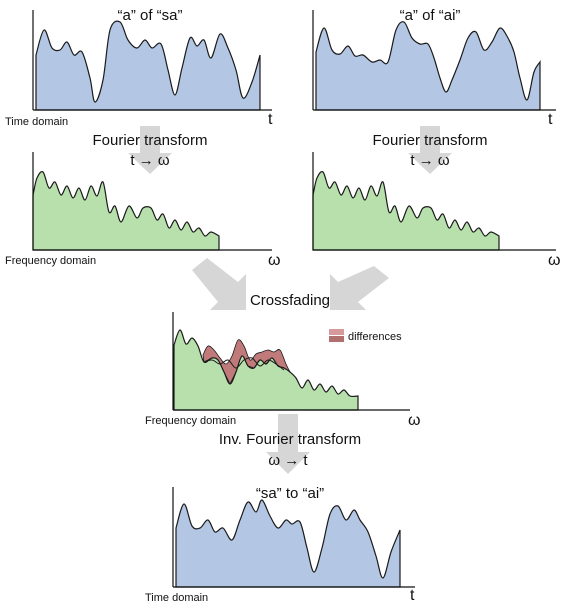 The height and width of the screenshot is (610, 570). What do you see at coordinates (244, 364) in the screenshot?
I see `difference-outline-lower` at bounding box center [244, 364].